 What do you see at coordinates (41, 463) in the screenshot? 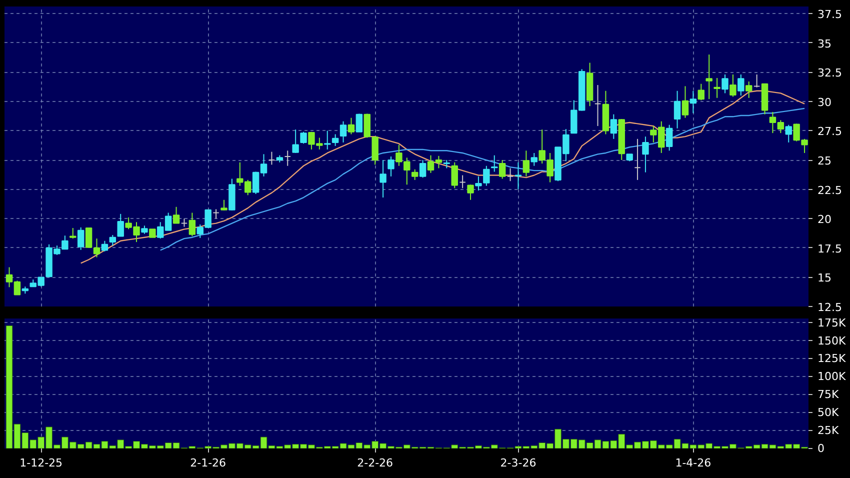
I see `x-tick-label: 1-12-25` at bounding box center [41, 463].